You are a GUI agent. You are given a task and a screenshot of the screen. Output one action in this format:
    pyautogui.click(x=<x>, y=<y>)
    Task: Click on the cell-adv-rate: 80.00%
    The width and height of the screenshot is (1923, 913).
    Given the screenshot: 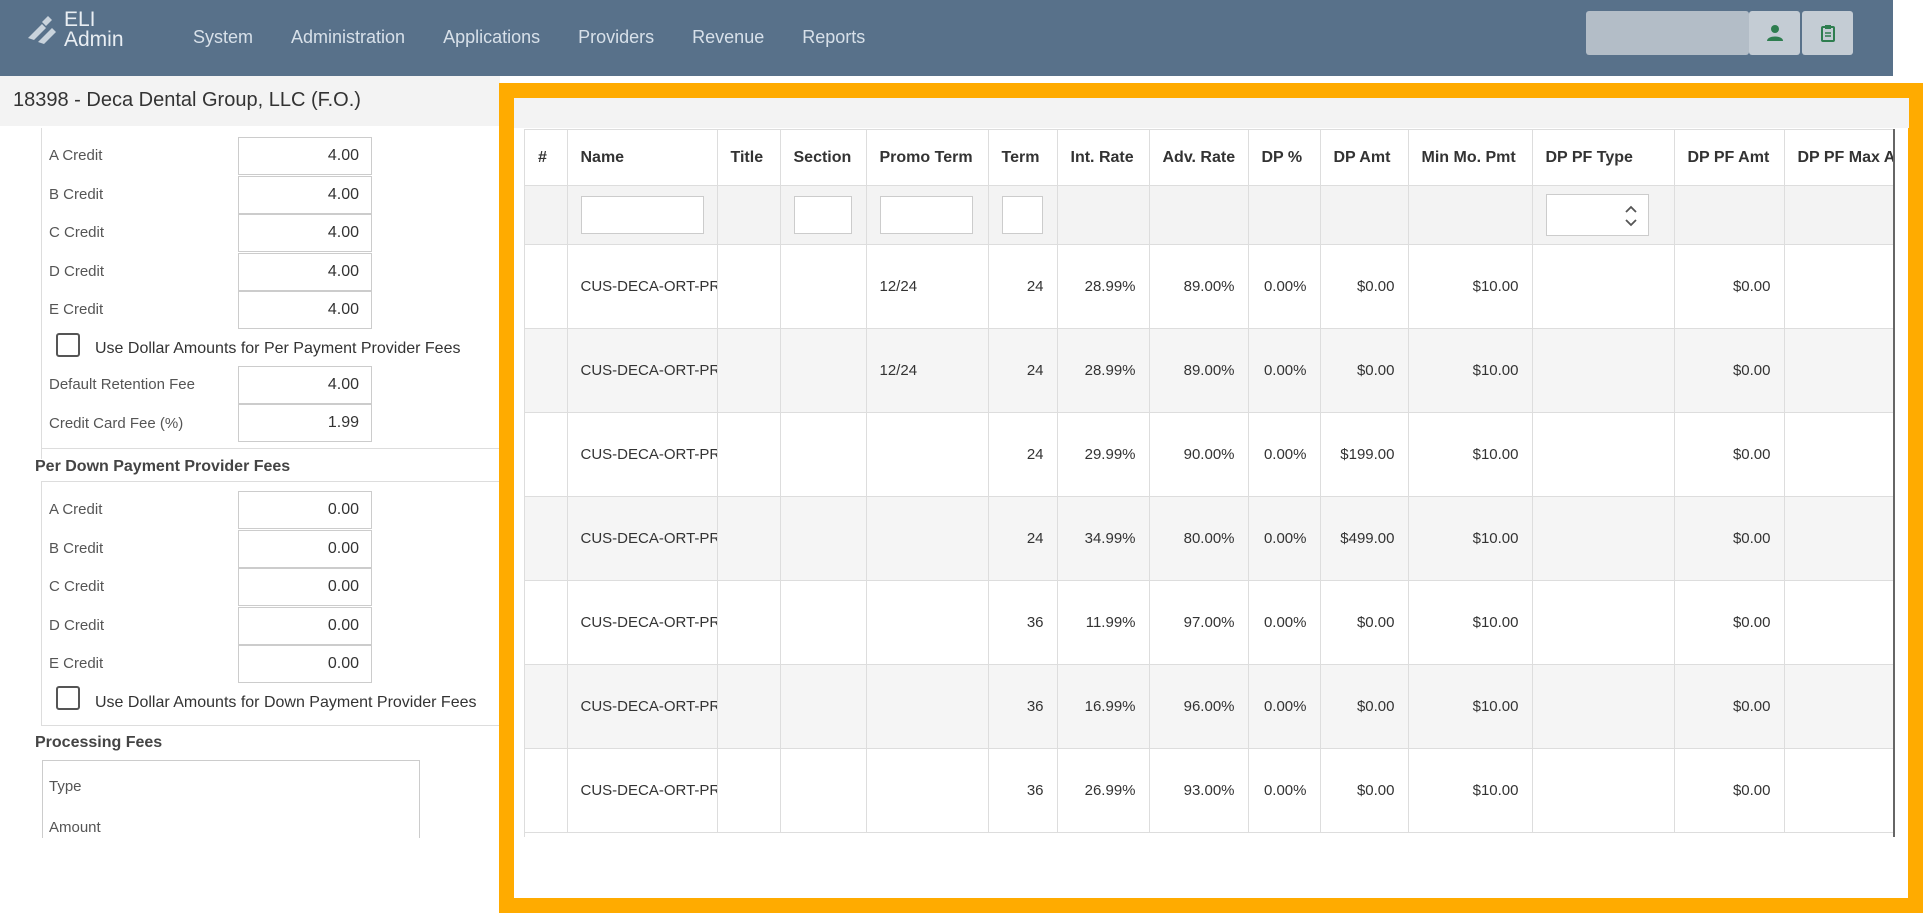 What is the action you would take?
    pyautogui.click(x=1199, y=538)
    